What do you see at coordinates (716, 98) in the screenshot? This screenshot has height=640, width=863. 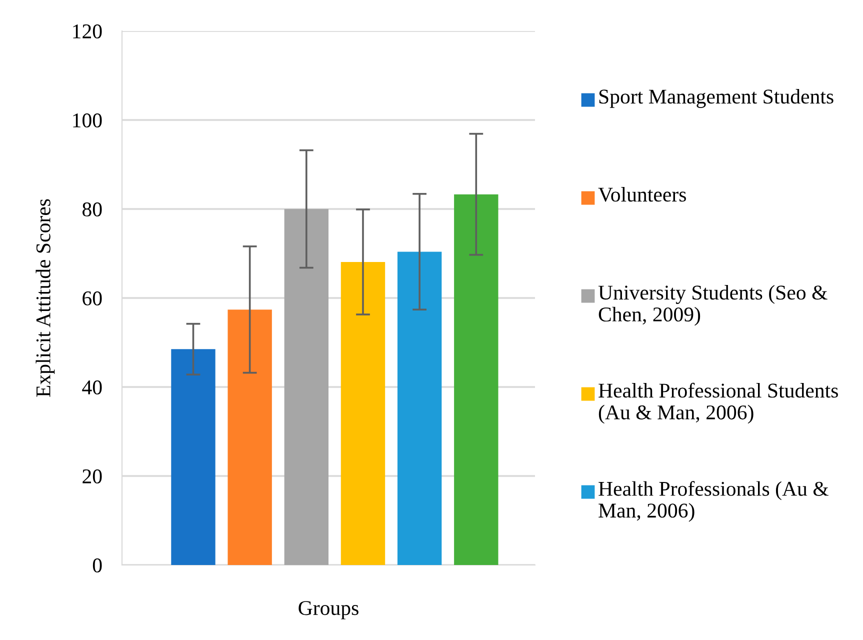 I see `legend-label: Sport Management Students` at bounding box center [716, 98].